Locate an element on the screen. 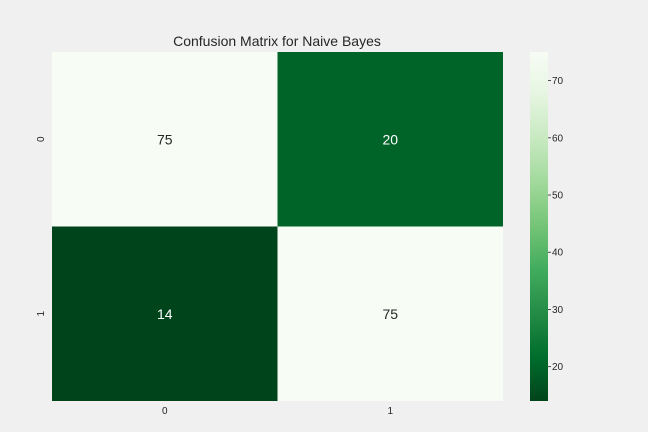 This screenshot has width=648, height=432. y-tick-label: 0 is located at coordinates (41, 139).